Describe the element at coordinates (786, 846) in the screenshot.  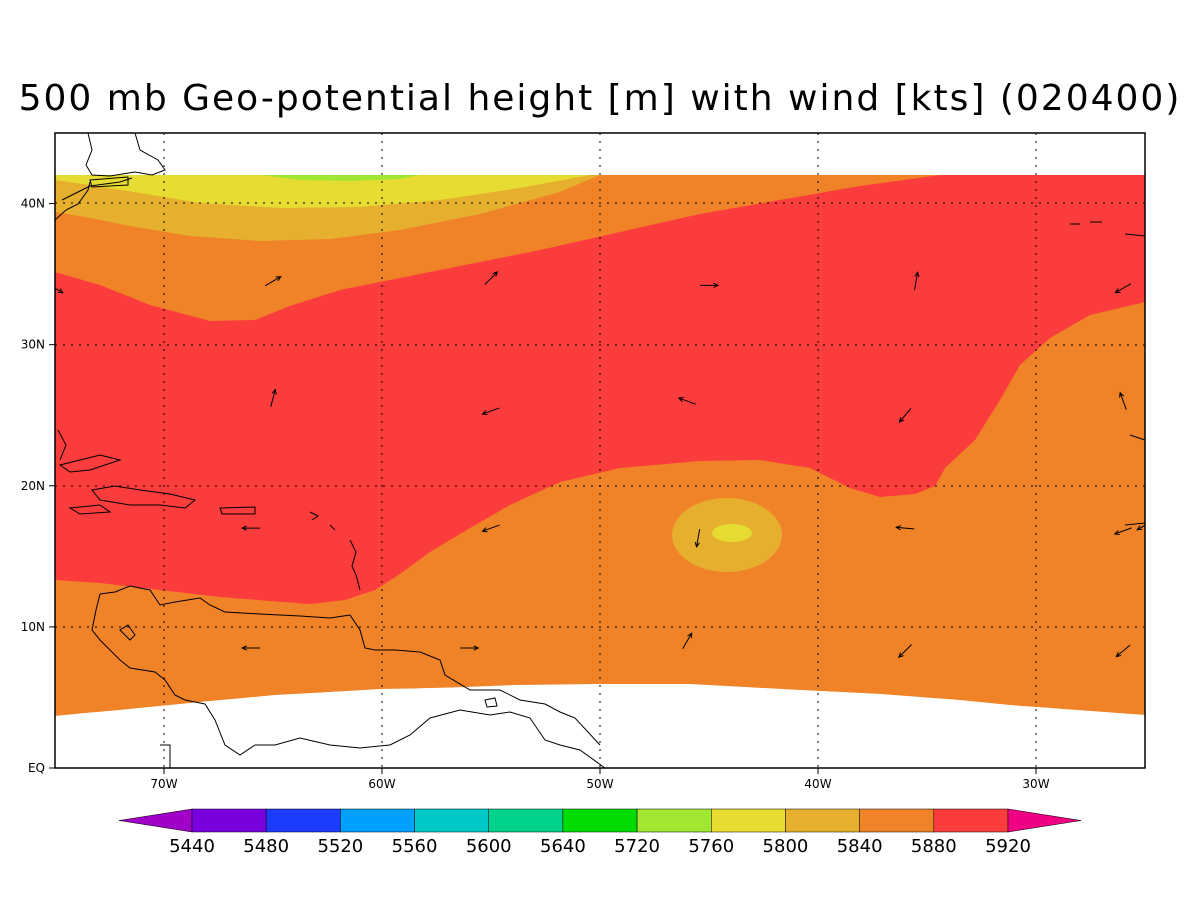
I see `colorbar-level-label: 5800` at that location.